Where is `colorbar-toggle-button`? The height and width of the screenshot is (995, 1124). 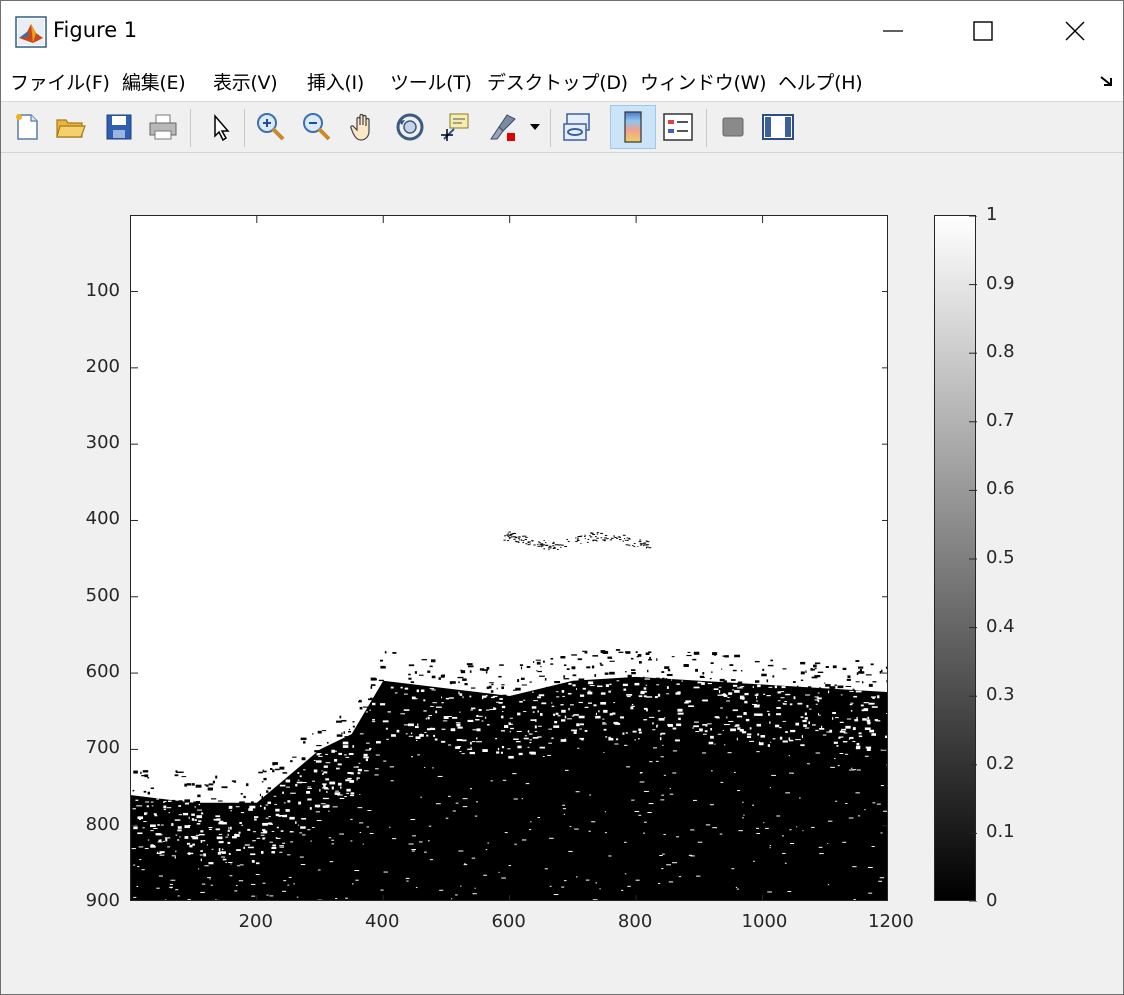
colorbar-toggle-button is located at coordinates (633, 127).